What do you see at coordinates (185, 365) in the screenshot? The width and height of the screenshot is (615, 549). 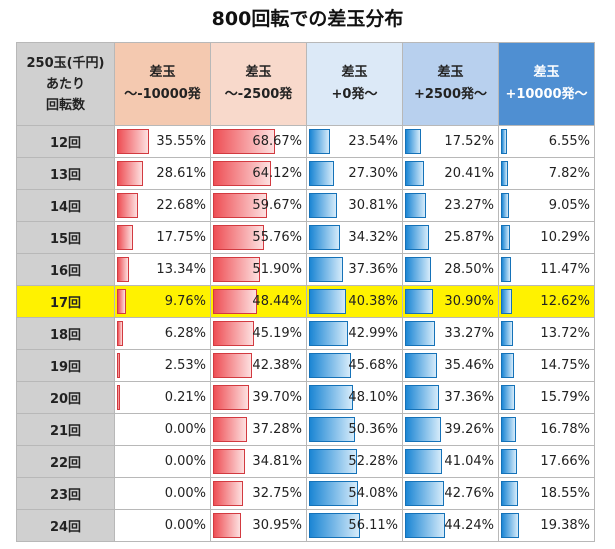 I see `value-label: 2.53%` at bounding box center [185, 365].